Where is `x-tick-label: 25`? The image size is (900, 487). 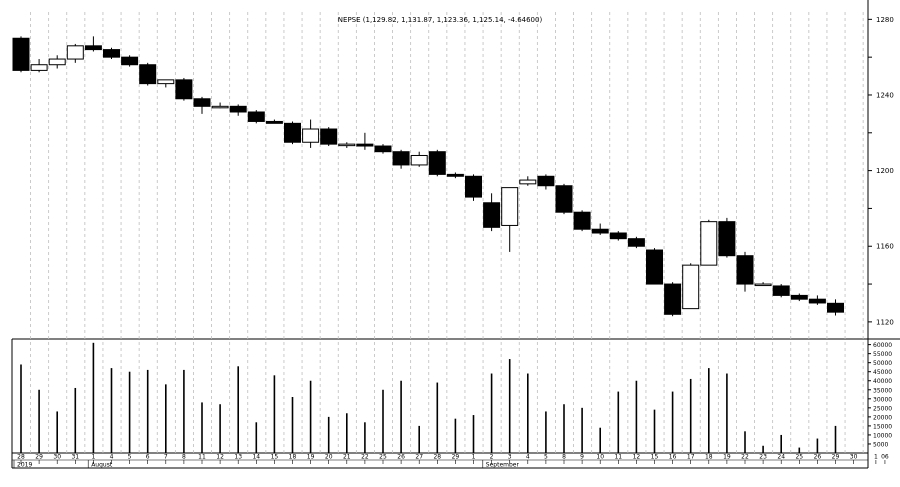
x-tick-label: 25 is located at coordinates (799, 457).